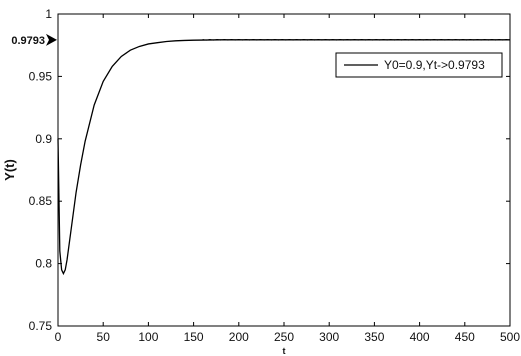 The height and width of the screenshot is (356, 521). I want to click on annotation-label: 0.9793, so click(28, 41).